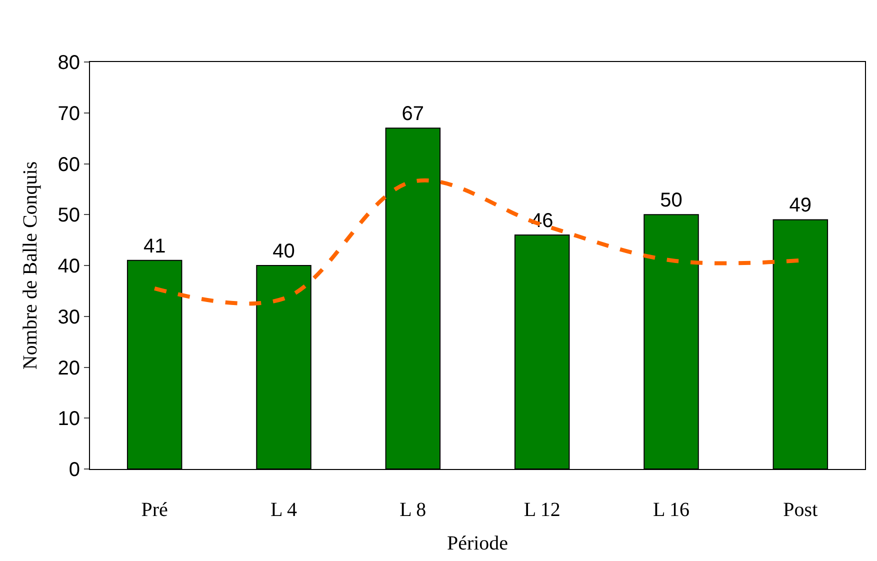 The image size is (877, 561). Describe the element at coordinates (542, 510) in the screenshot. I see `x-tick-label: L 12` at that location.